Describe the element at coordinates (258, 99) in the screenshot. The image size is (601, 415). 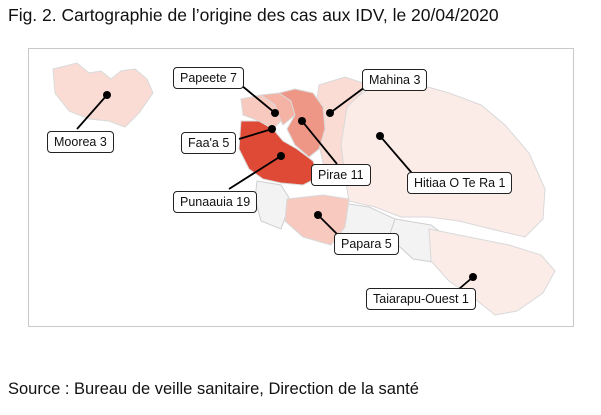
I see `leader-papeete` at that location.